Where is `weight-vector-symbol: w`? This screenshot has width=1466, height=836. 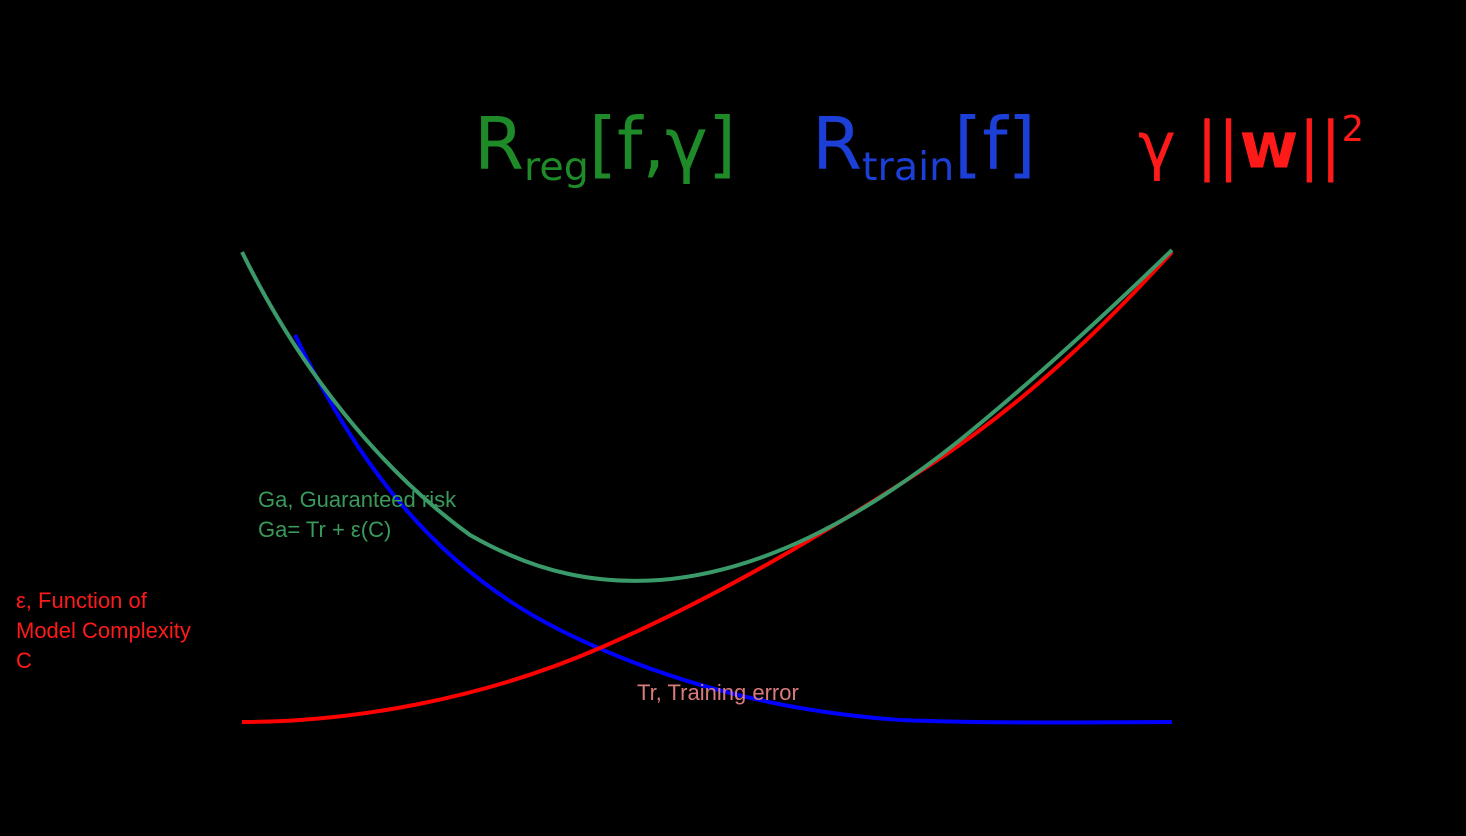
weight-vector-symbol: w is located at coordinates (1269, 146).